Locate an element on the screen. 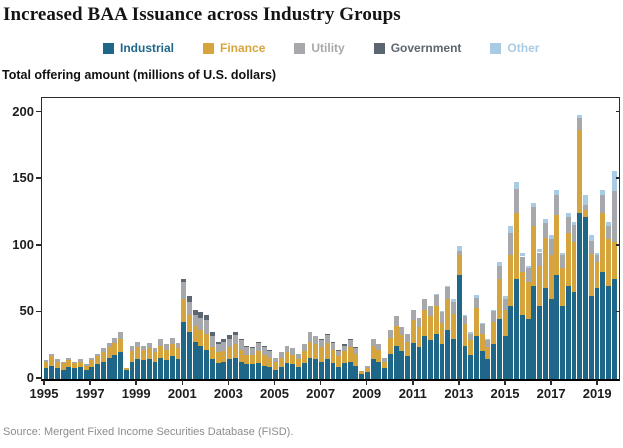  x-tick-label: 2003 is located at coordinates (228, 393).